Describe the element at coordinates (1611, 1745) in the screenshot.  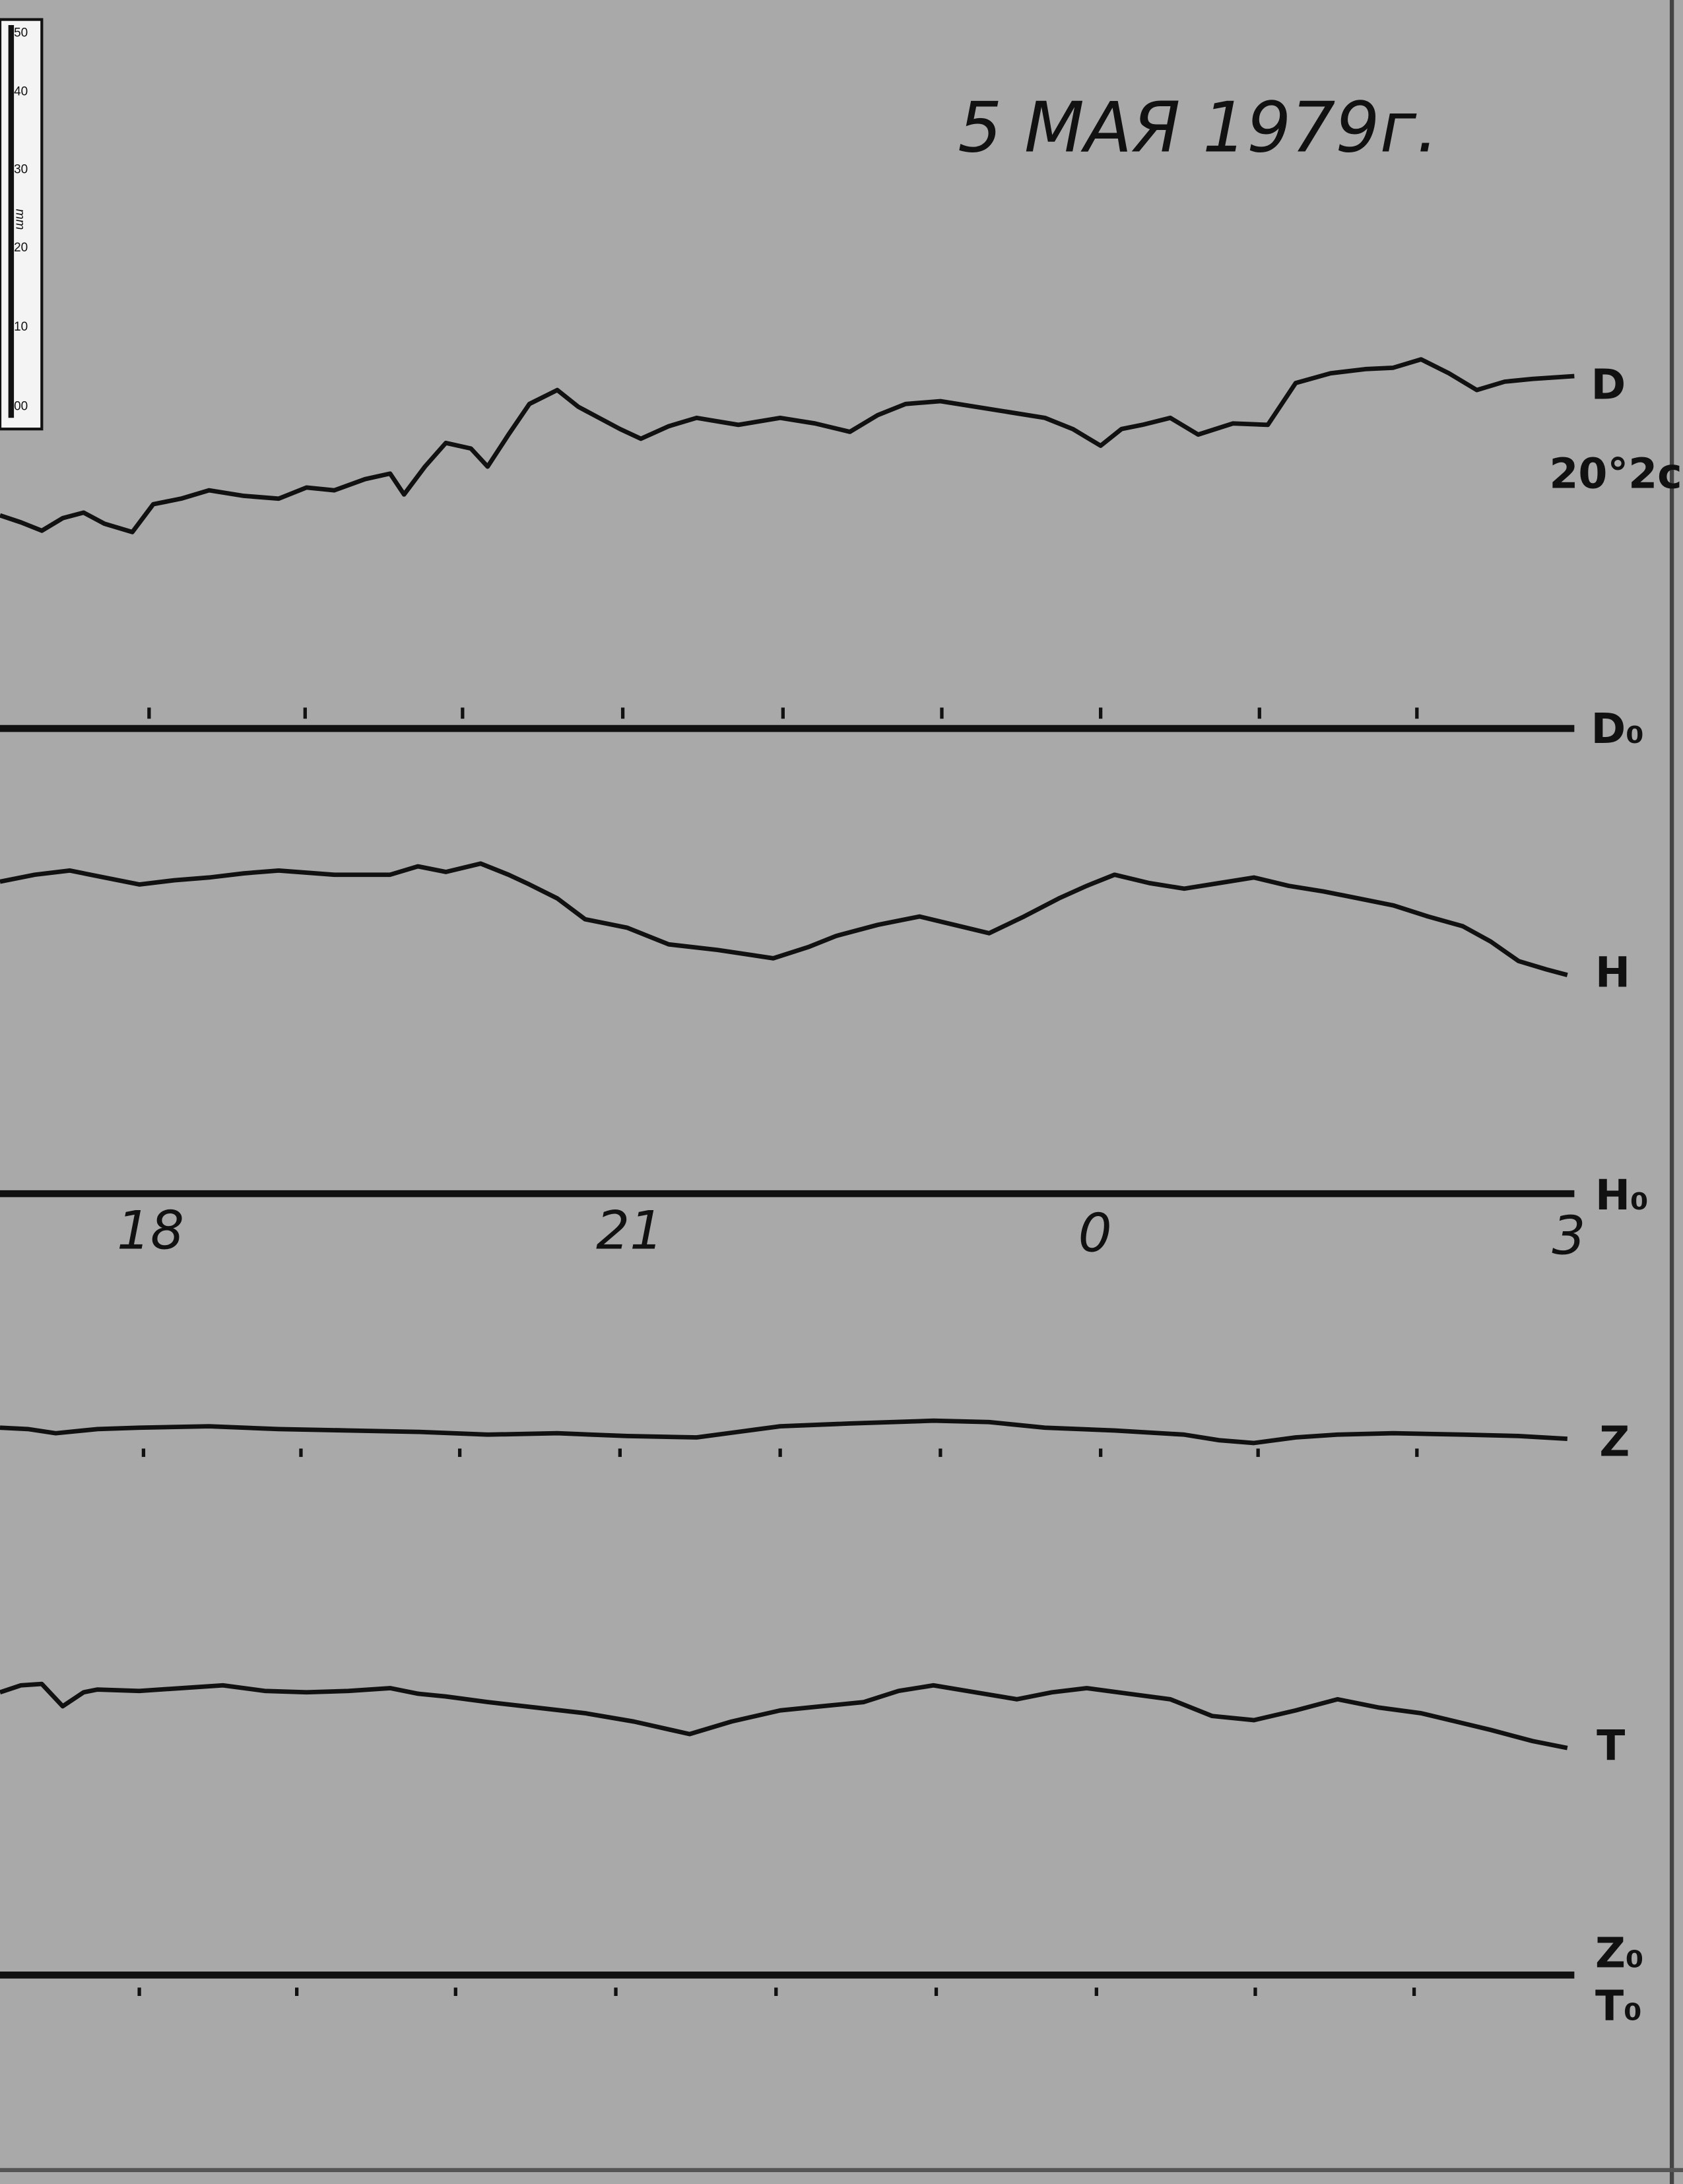
I see `trace-label: T` at that location.